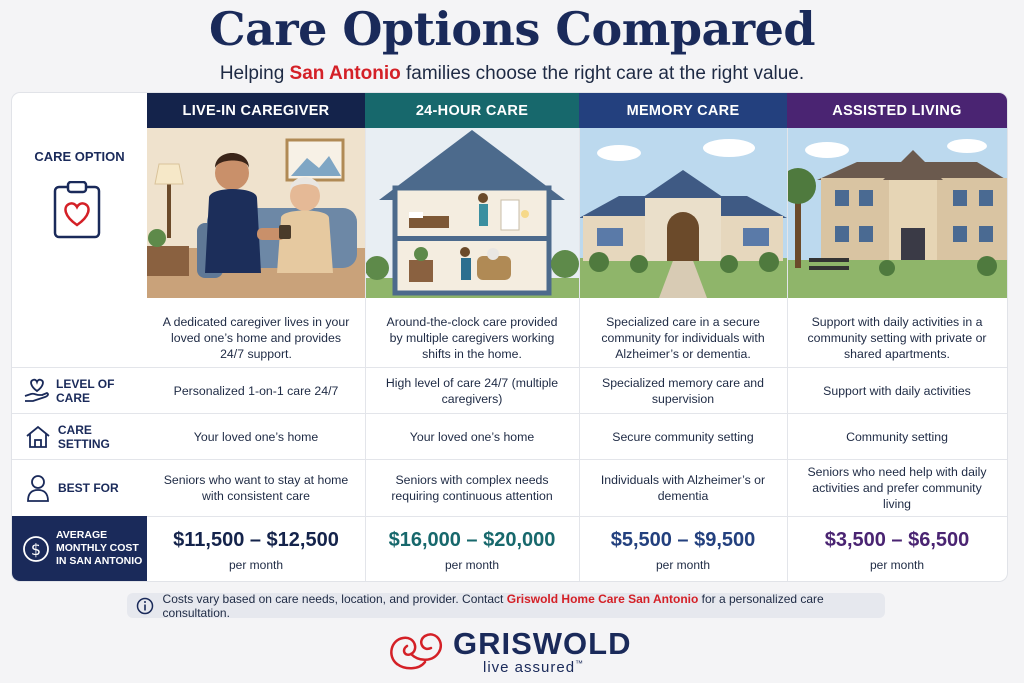 The height and width of the screenshot is (683, 1024). Describe the element at coordinates (897, 436) in the screenshot. I see `setting-assisted: Community setting` at that location.